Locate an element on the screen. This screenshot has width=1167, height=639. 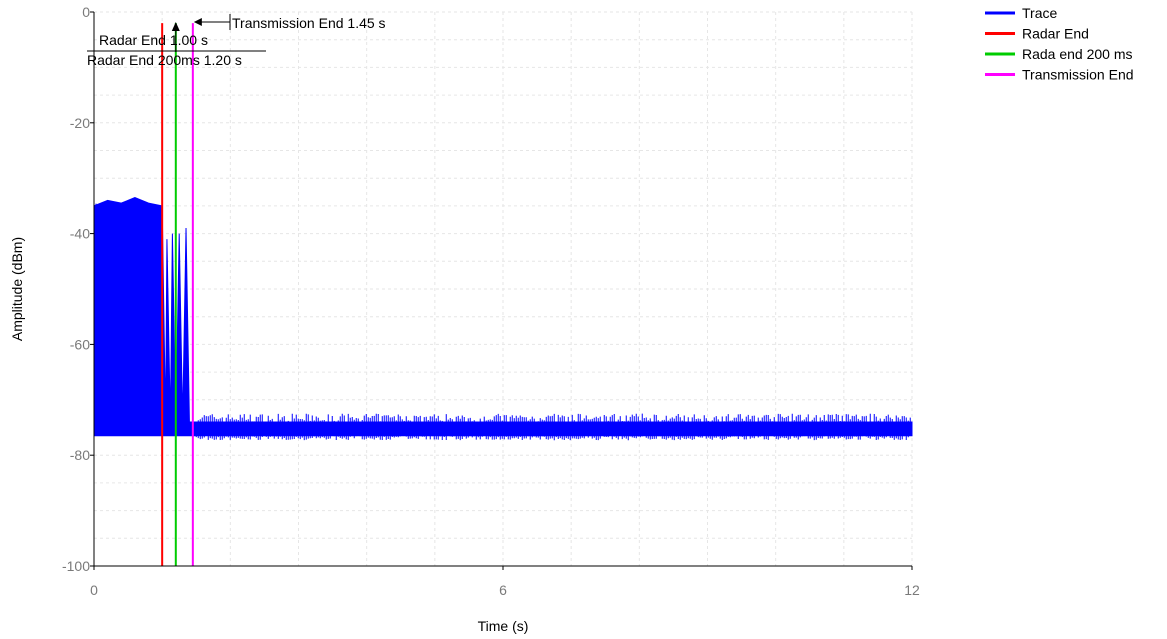
annotation-radar-end-200ms: Radar End 200ms 1.20 s is located at coordinates (164, 60).